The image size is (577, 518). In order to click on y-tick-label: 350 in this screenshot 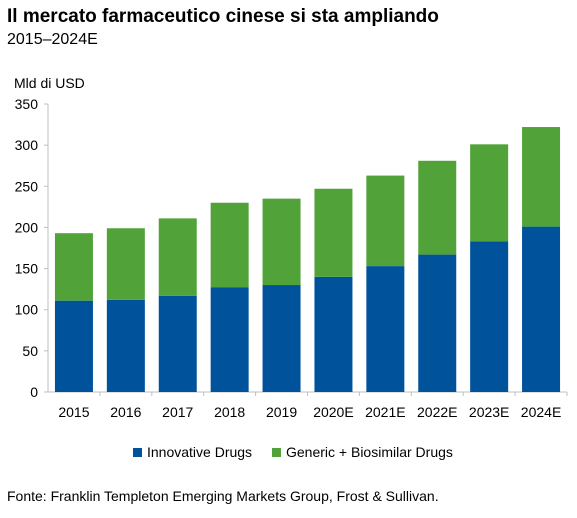, I will do `click(27, 104)`.